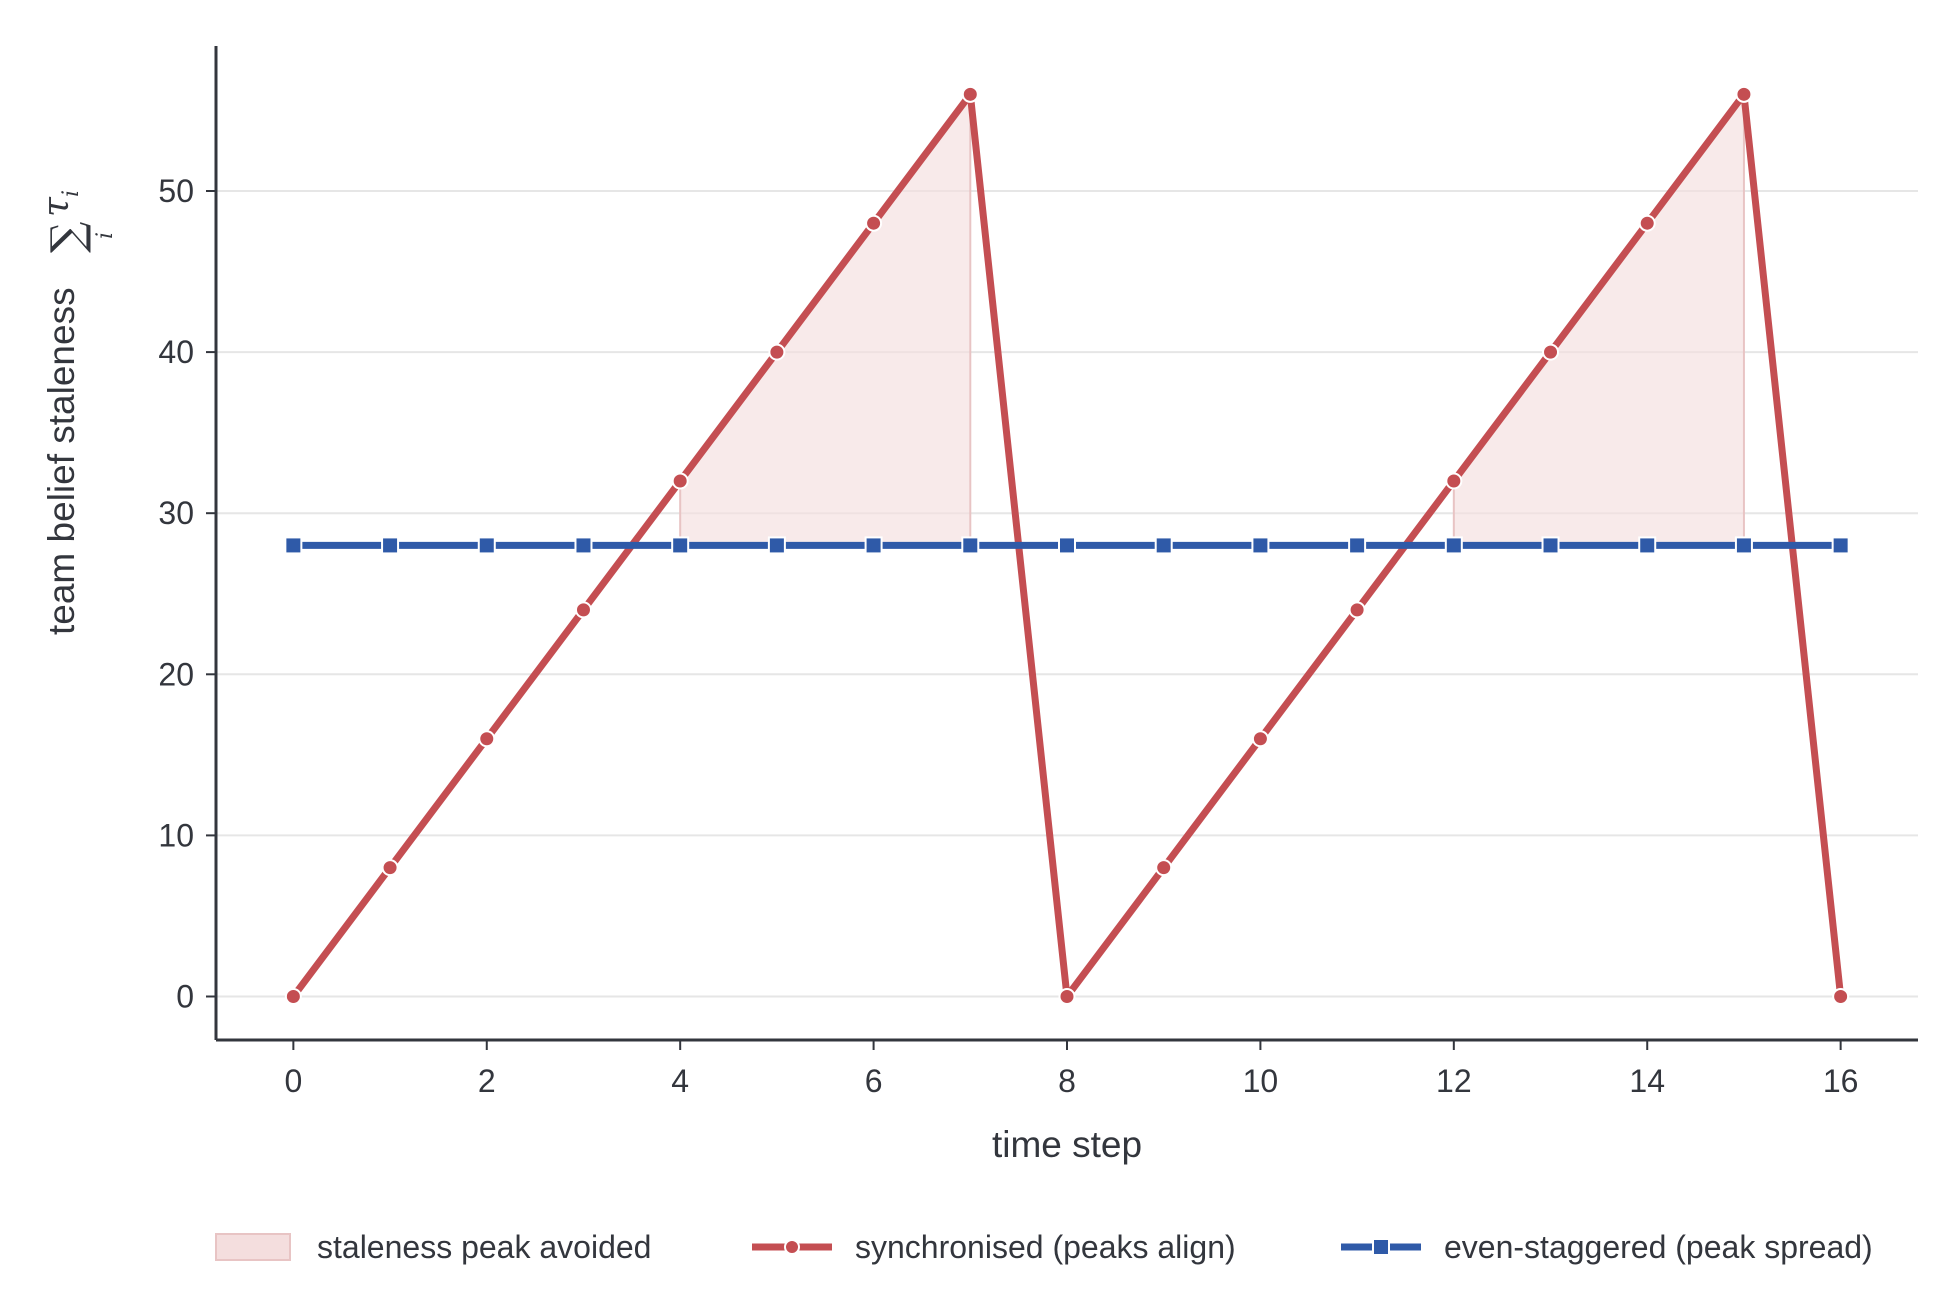 The width and height of the screenshot is (1960, 1302). Describe the element at coordinates (1647, 1081) in the screenshot. I see `x-tick-label: 14` at that location.